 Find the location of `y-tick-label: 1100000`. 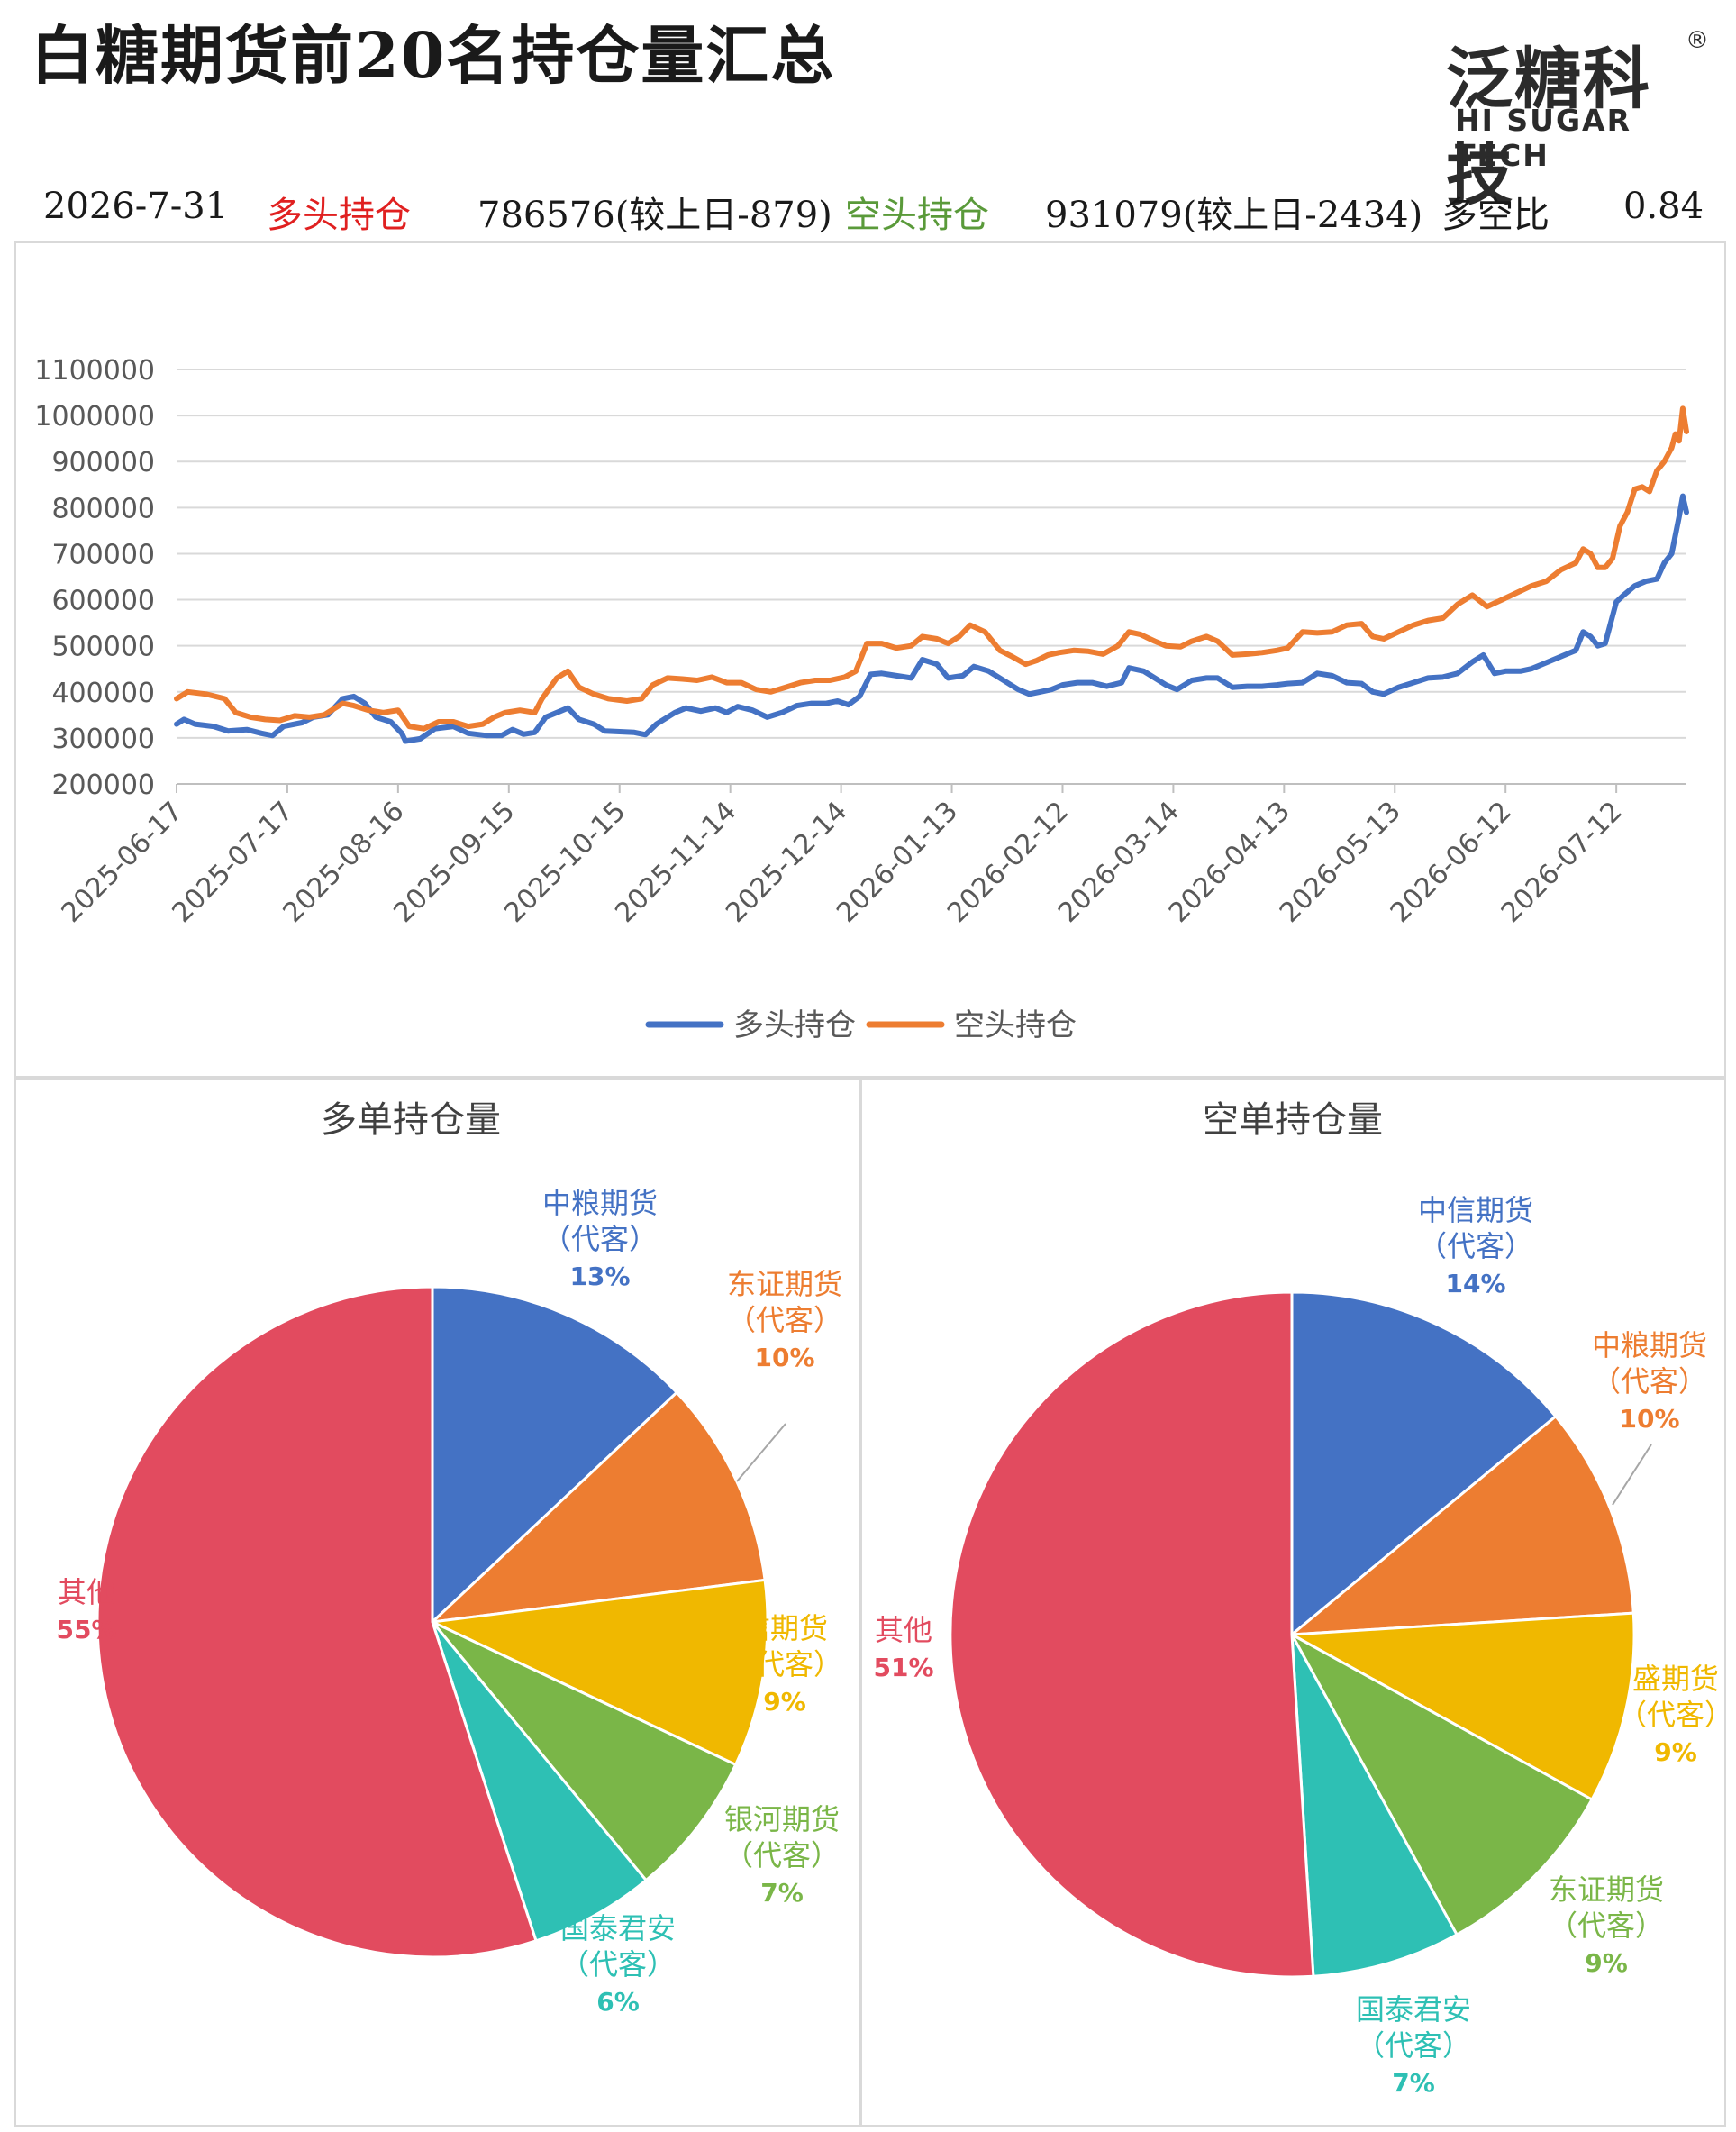

y-tick-label: 1100000 is located at coordinates (94, 371).